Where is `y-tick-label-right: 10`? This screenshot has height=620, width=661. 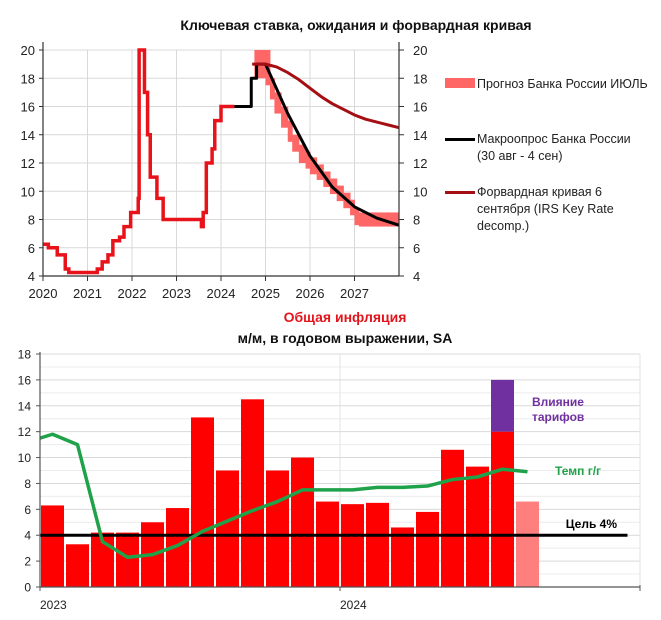 y-tick-label-right: 10 is located at coordinates (420, 191).